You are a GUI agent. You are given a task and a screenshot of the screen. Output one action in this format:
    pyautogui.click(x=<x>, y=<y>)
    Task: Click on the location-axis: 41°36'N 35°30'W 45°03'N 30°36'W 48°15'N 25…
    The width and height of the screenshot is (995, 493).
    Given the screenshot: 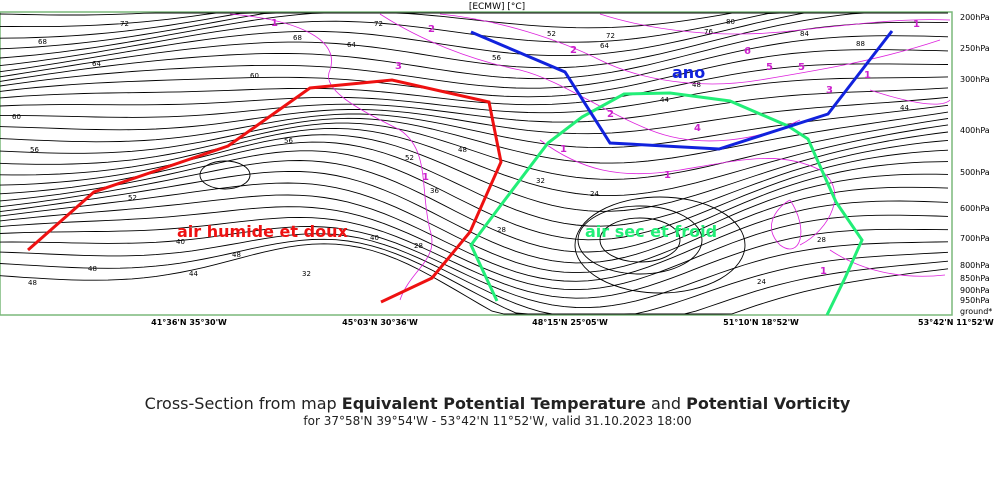 What is the action you would take?
    pyautogui.click(x=572, y=322)
    